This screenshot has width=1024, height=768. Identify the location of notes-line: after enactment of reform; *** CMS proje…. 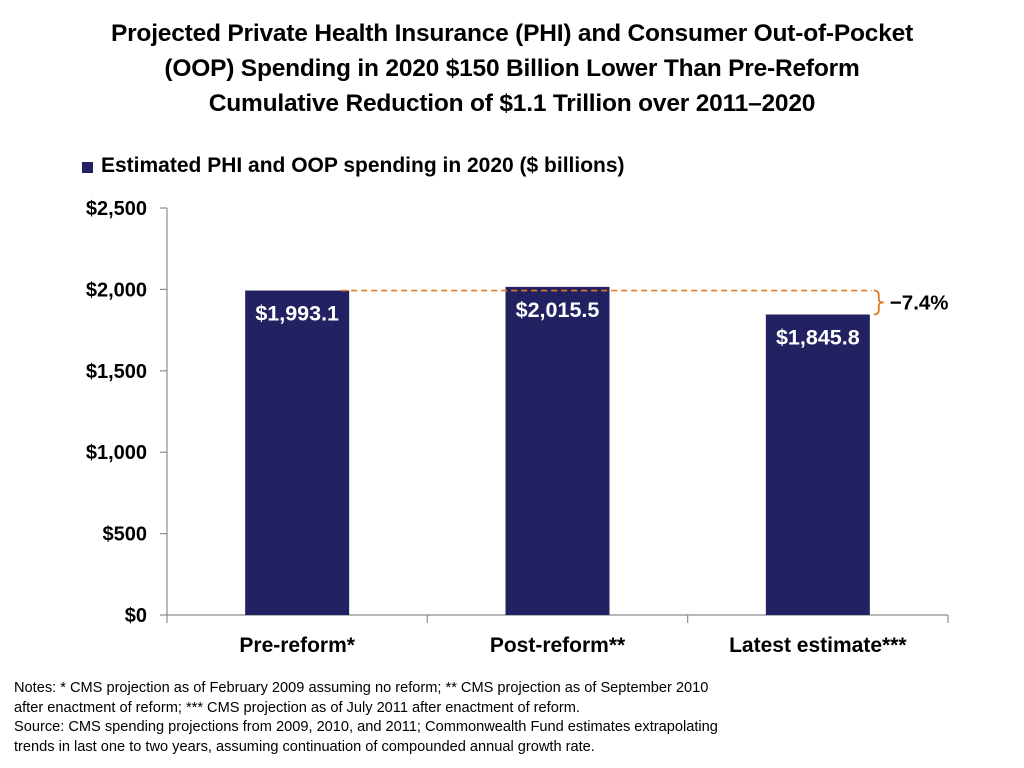
(297, 707).